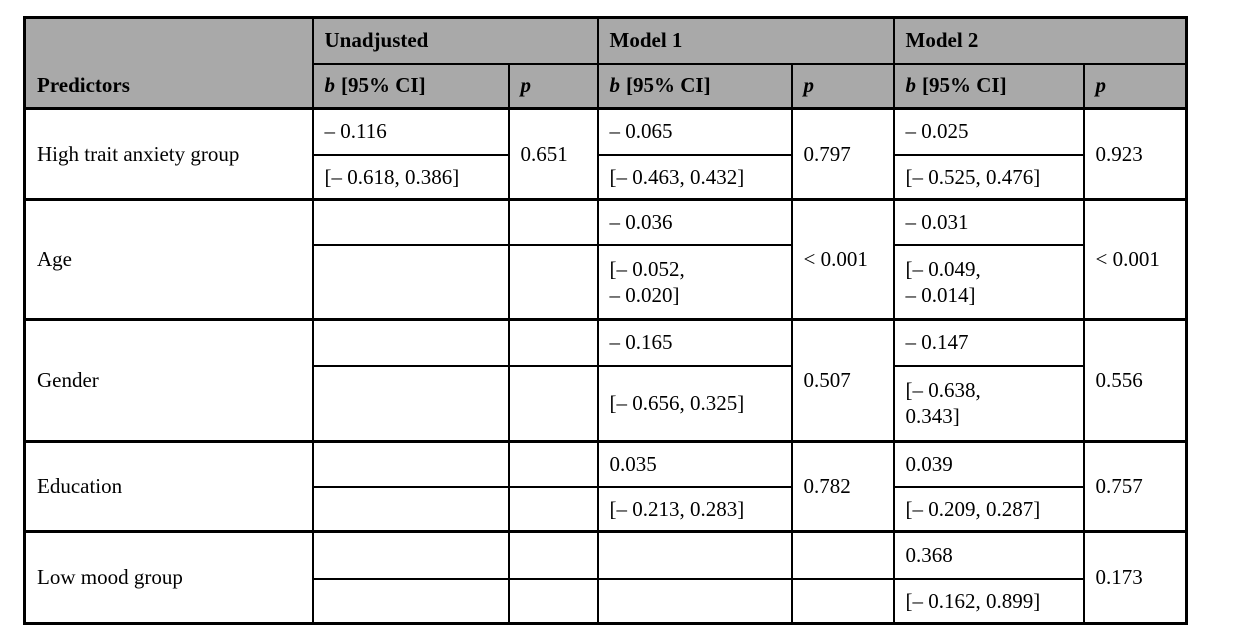 Image resolution: width=1240 pixels, height=630 pixels. Describe the element at coordinates (694, 131) in the screenshot. I see `model1-b-cell: – 0.065` at that location.